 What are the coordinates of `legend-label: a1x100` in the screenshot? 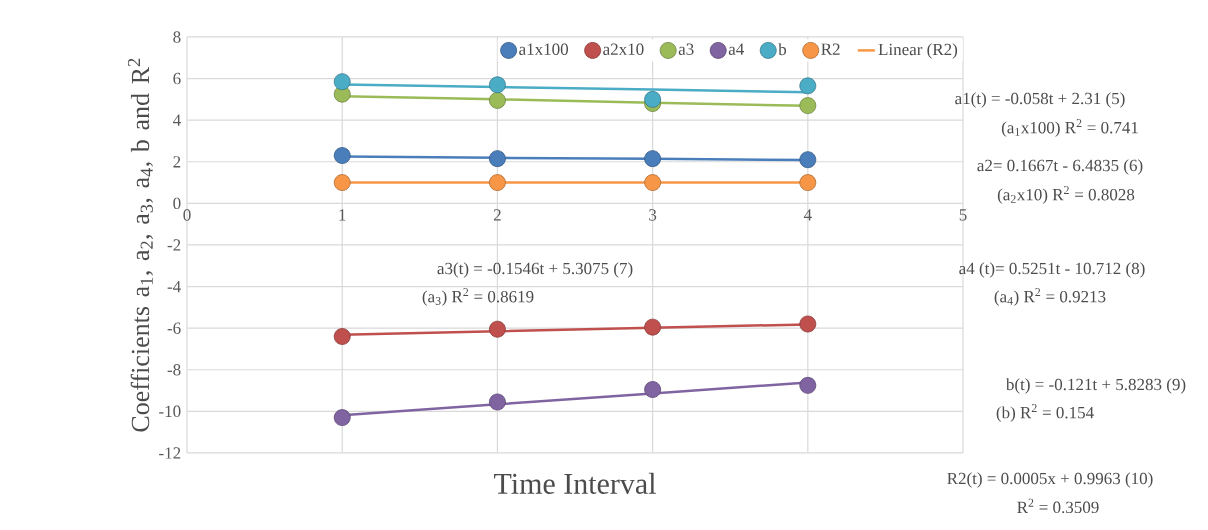 It's located at (544, 49).